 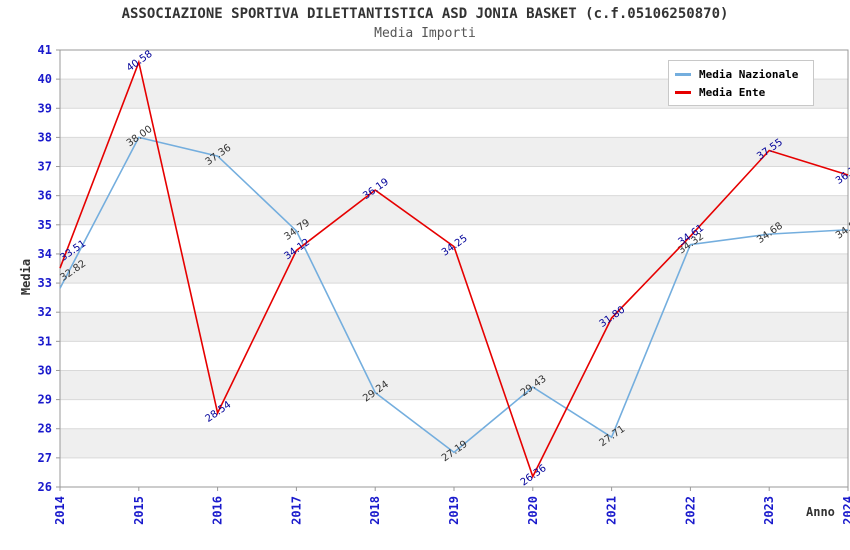 I want to click on svg-text: 2021, so click(x=612, y=510).